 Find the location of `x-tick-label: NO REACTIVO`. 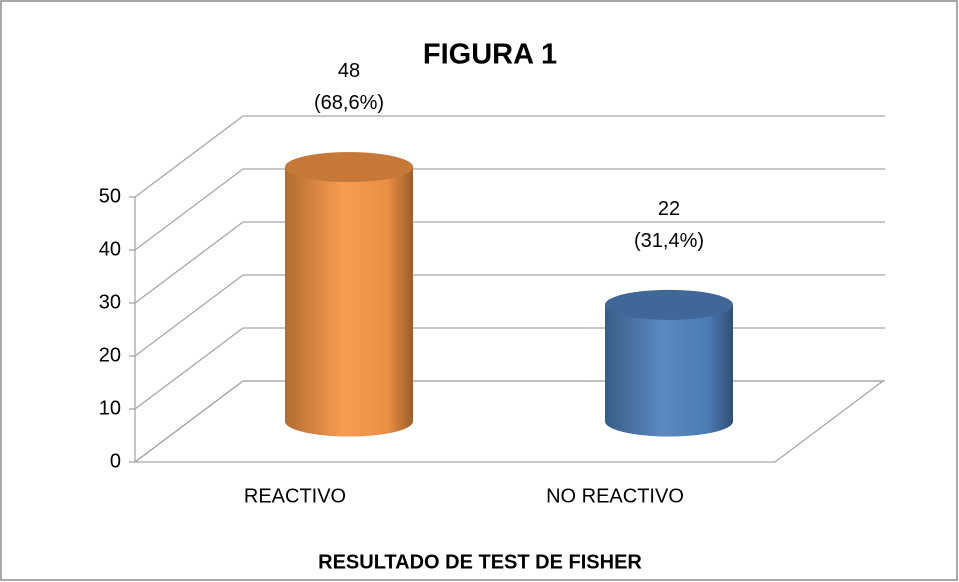

x-tick-label: NO REACTIVO is located at coordinates (615, 496).